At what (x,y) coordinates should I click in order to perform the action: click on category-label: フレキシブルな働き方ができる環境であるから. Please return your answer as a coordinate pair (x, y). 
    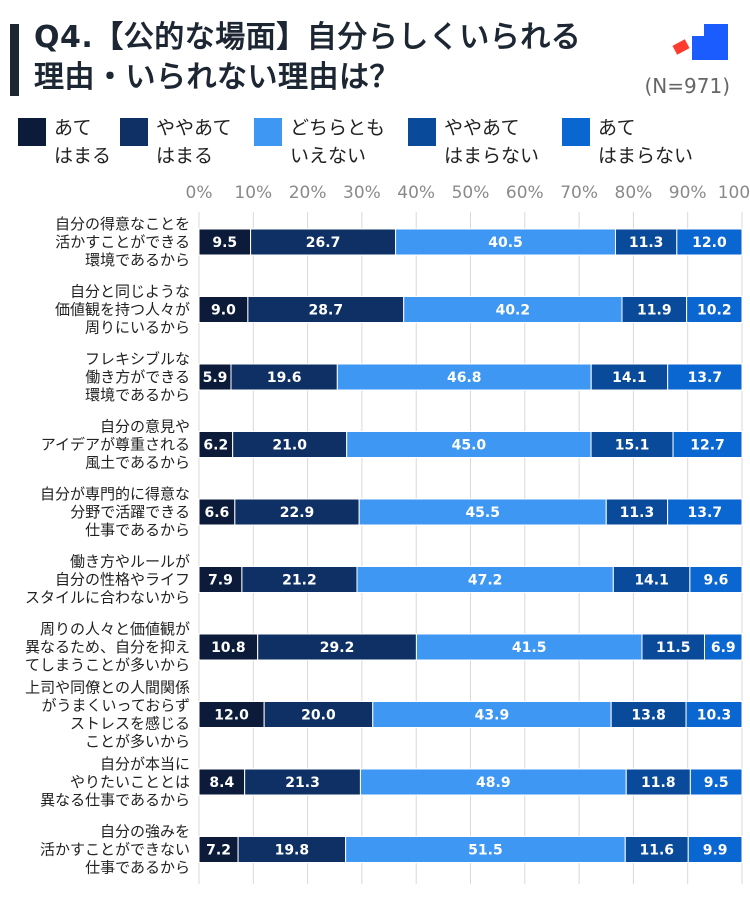
    Looking at the image, I should click on (137, 377).